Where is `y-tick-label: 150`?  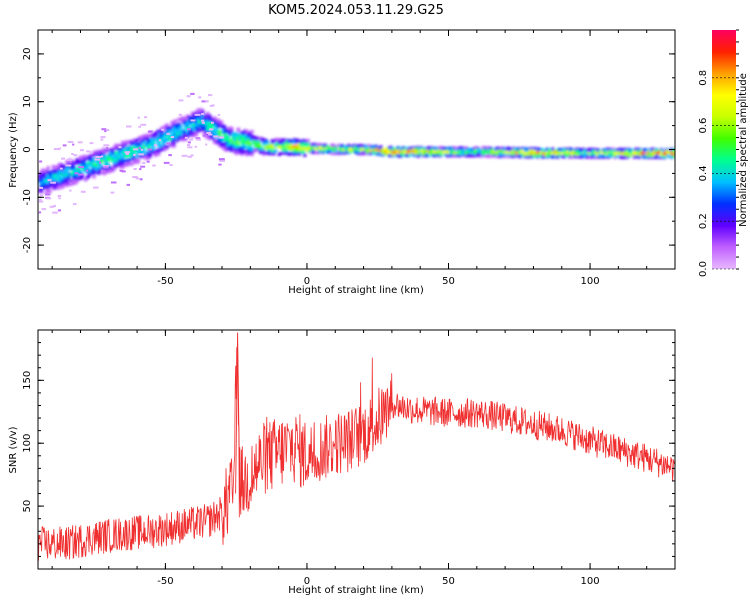 y-tick-label: 150 is located at coordinates (27, 380).